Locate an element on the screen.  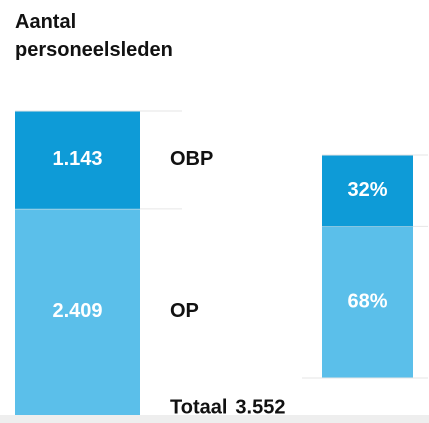
series-label: OBP is located at coordinates (191, 159).